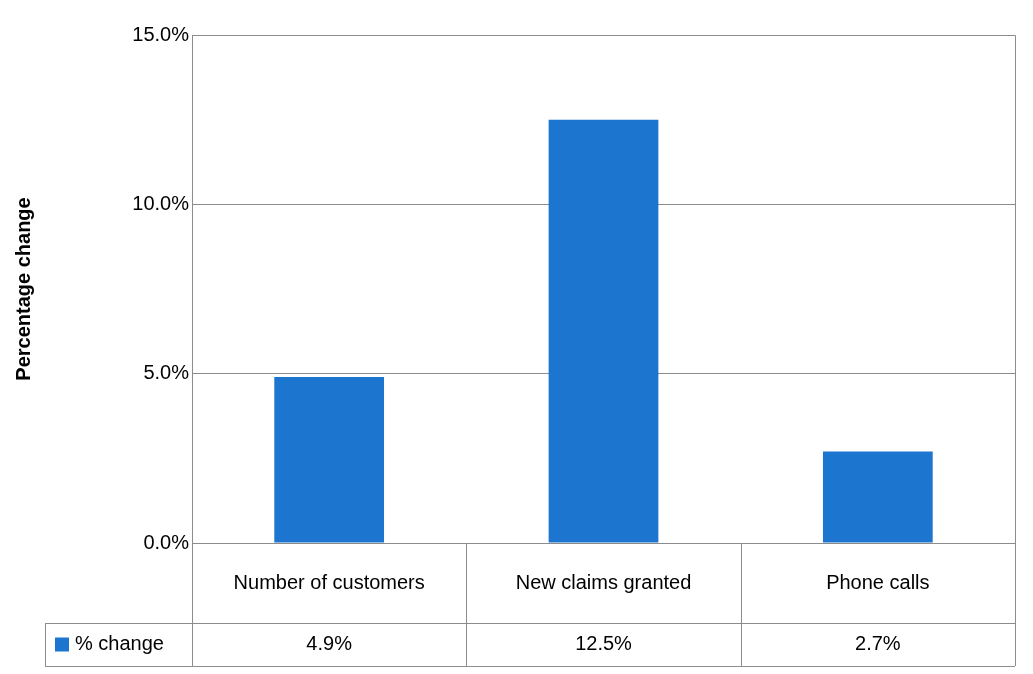  What do you see at coordinates (604, 643) in the screenshot?
I see `data-label: 12.5%` at bounding box center [604, 643].